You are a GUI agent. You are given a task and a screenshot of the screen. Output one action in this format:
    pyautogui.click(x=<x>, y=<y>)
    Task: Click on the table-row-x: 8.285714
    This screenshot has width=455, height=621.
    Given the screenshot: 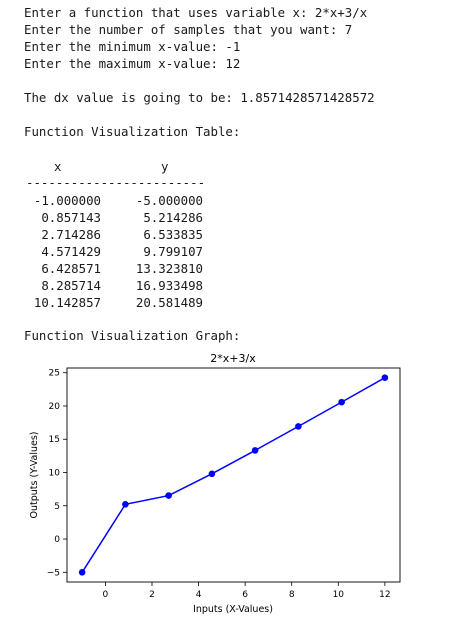 What is the action you would take?
    pyautogui.click(x=71, y=285)
    